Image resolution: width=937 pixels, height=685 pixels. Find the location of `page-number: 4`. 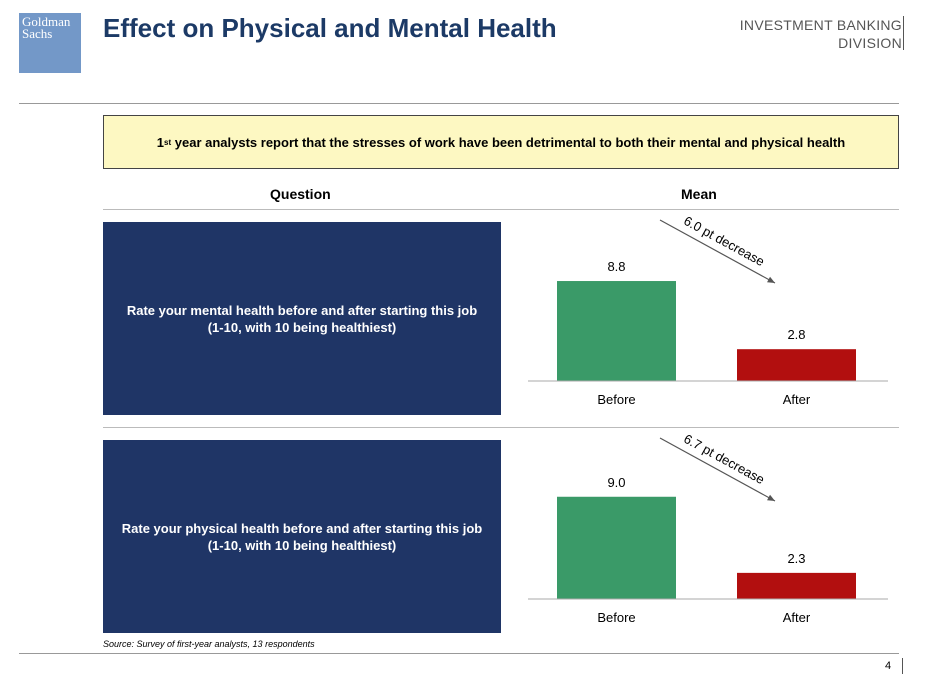

page-number: 4 is located at coordinates (888, 666).